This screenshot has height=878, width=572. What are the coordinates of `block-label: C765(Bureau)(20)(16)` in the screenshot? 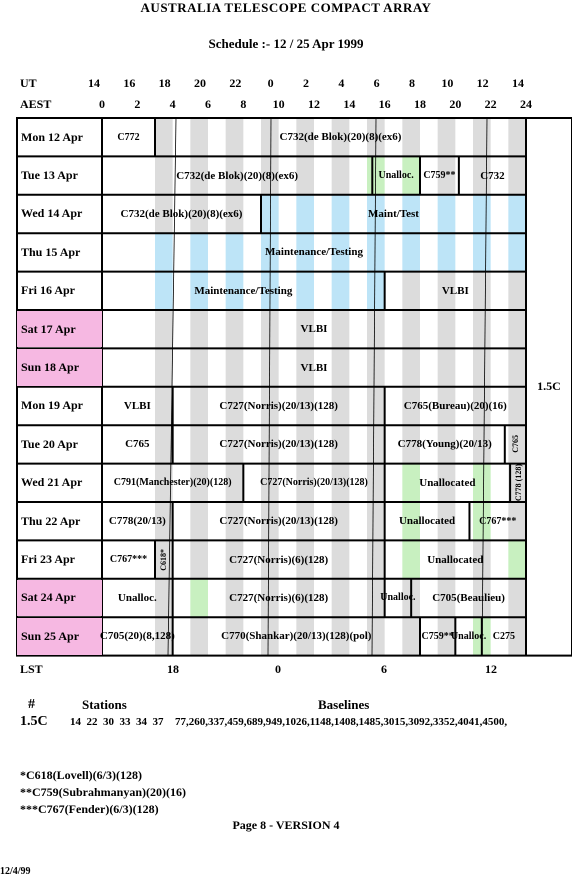 It's located at (455, 405).